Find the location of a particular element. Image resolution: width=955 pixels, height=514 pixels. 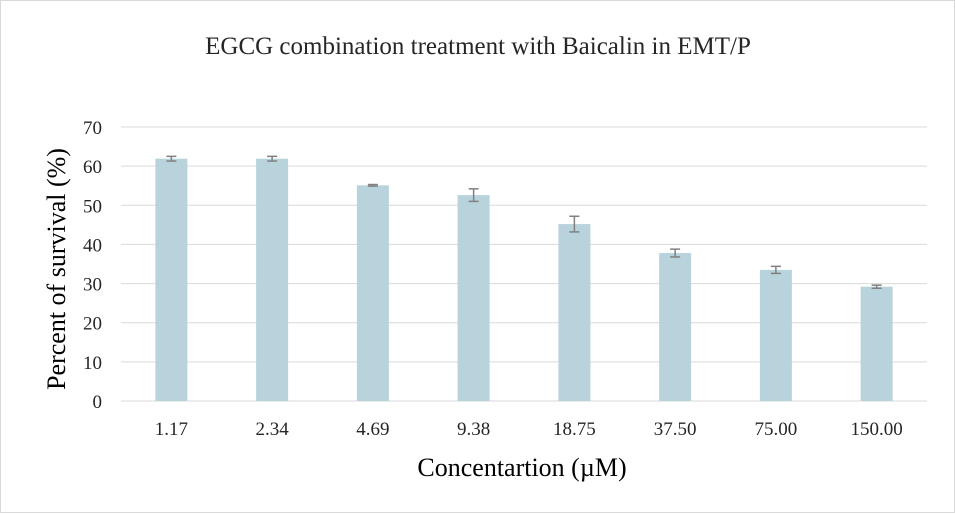

y-axis-label: Percent of survival (%) is located at coordinates (56, 269).